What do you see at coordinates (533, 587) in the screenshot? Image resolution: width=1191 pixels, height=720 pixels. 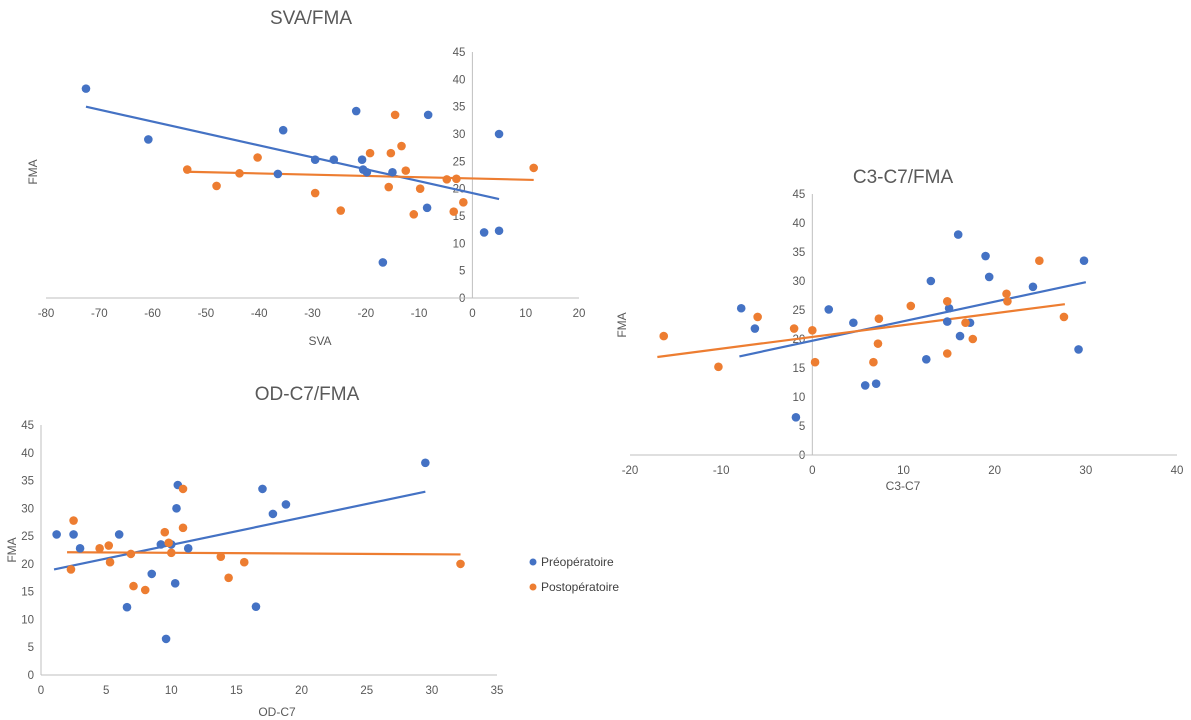 I see `legend-marker-post` at bounding box center [533, 587].